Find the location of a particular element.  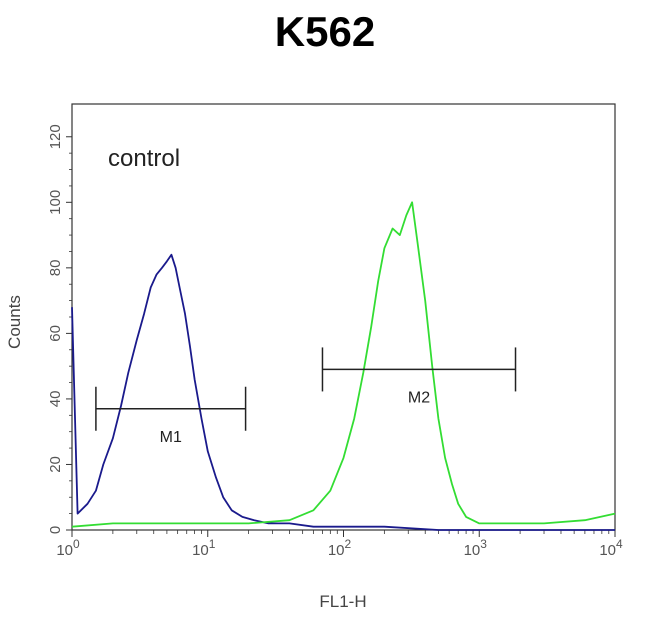

x-tick-label: 10³ is located at coordinates (476, 548).